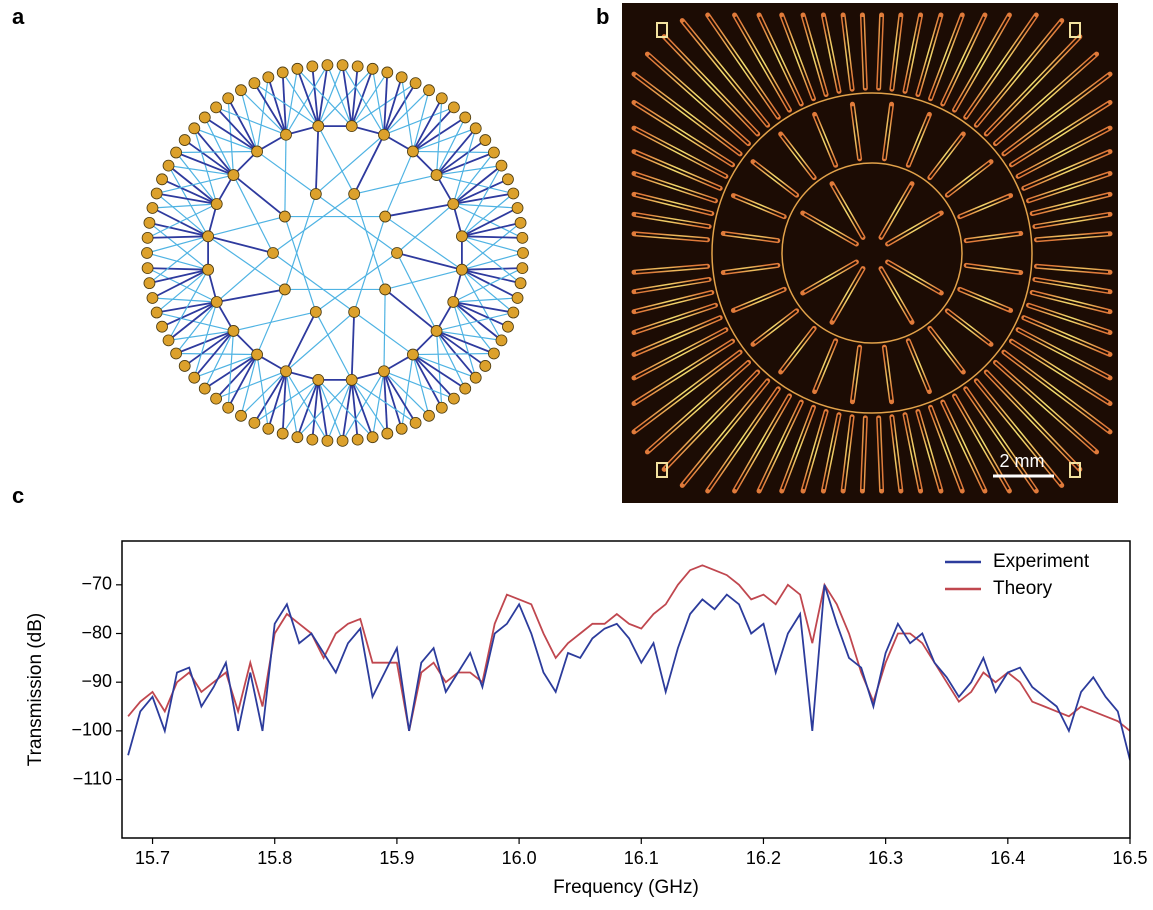 The image size is (1153, 910). Describe the element at coordinates (1023, 588) in the screenshot. I see `legend-label: Theory` at that location.